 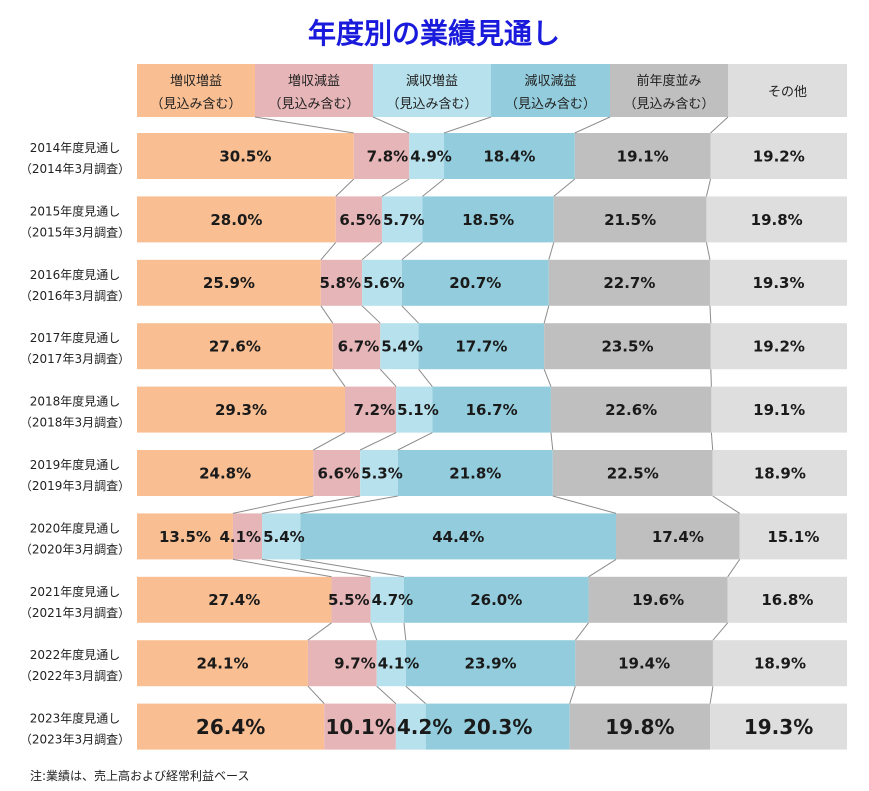 I want to click on value-label: 21.5%, so click(x=630, y=220).